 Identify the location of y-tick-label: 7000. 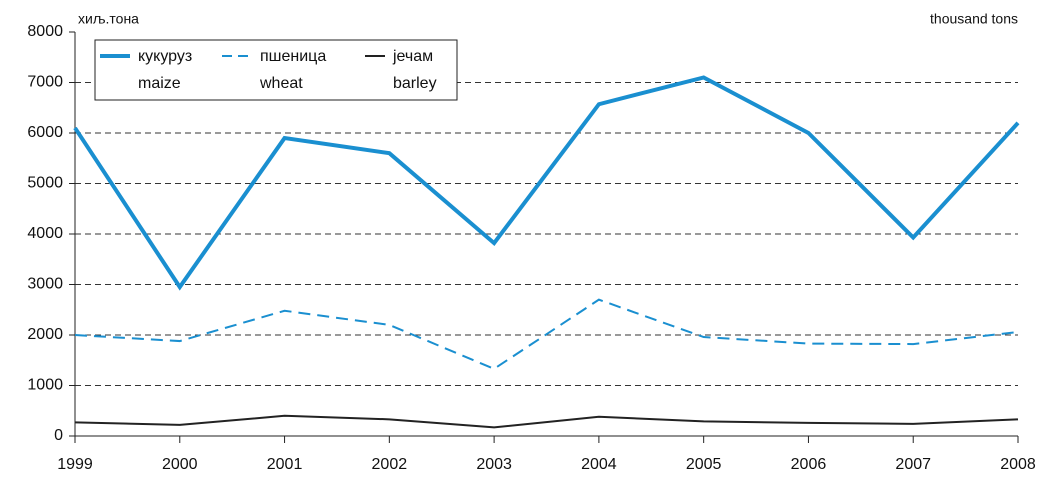
(45, 82).